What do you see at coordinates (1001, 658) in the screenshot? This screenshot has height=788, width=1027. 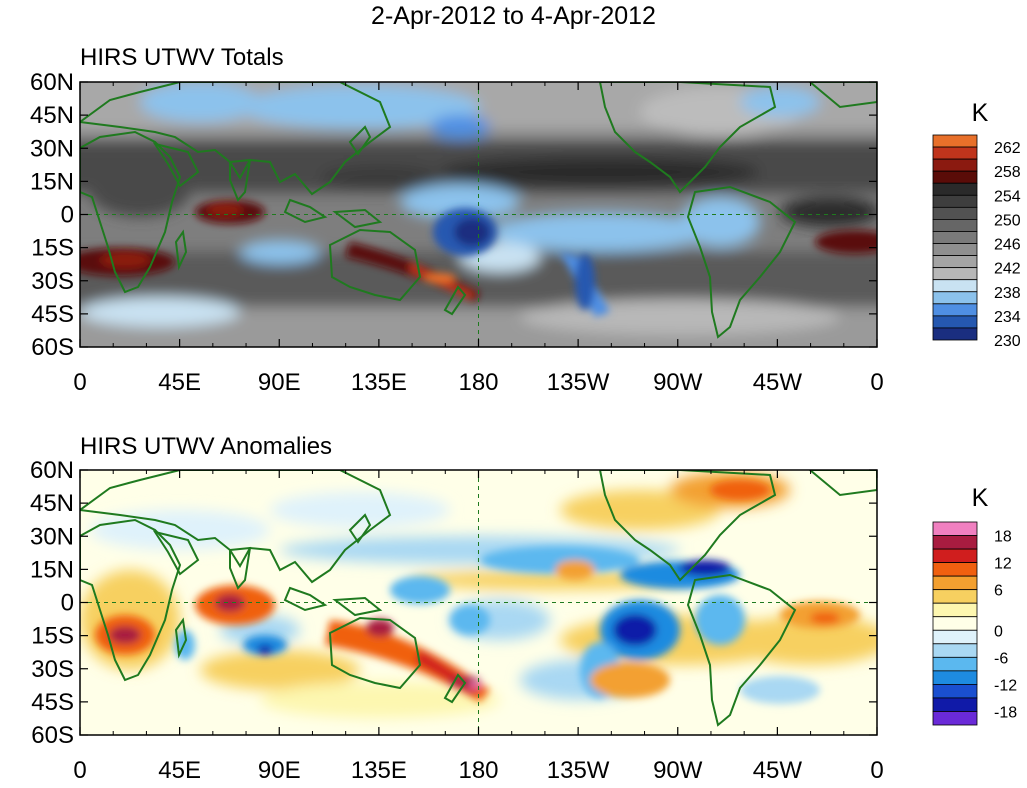 I see `anomalies-colorbar-label: -6` at bounding box center [1001, 658].